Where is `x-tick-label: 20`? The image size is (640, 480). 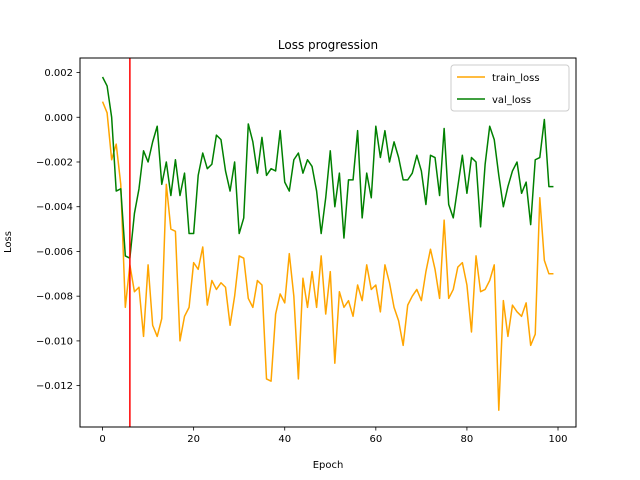 x-tick-label: 20 is located at coordinates (193, 439).